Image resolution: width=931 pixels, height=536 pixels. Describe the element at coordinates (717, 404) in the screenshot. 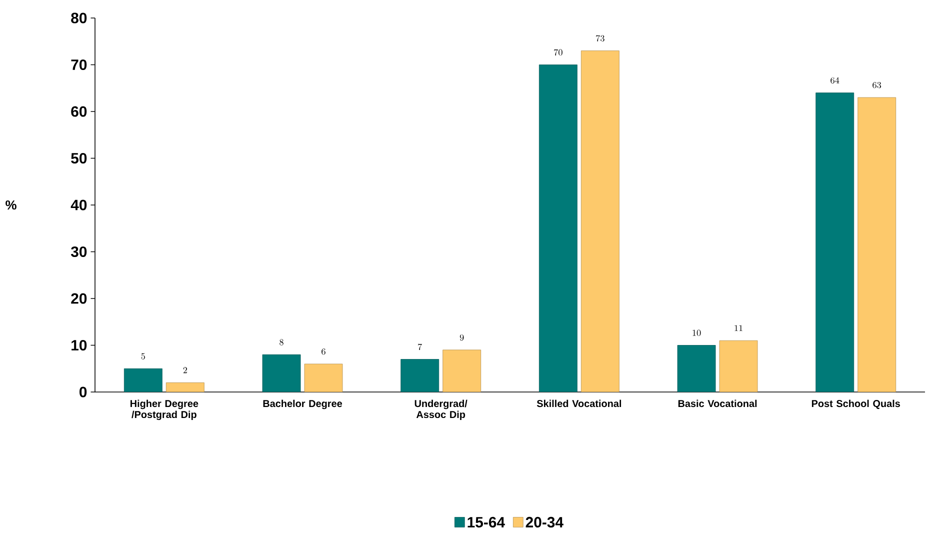

I see `x-tick-label: Basic Vocational` at that location.